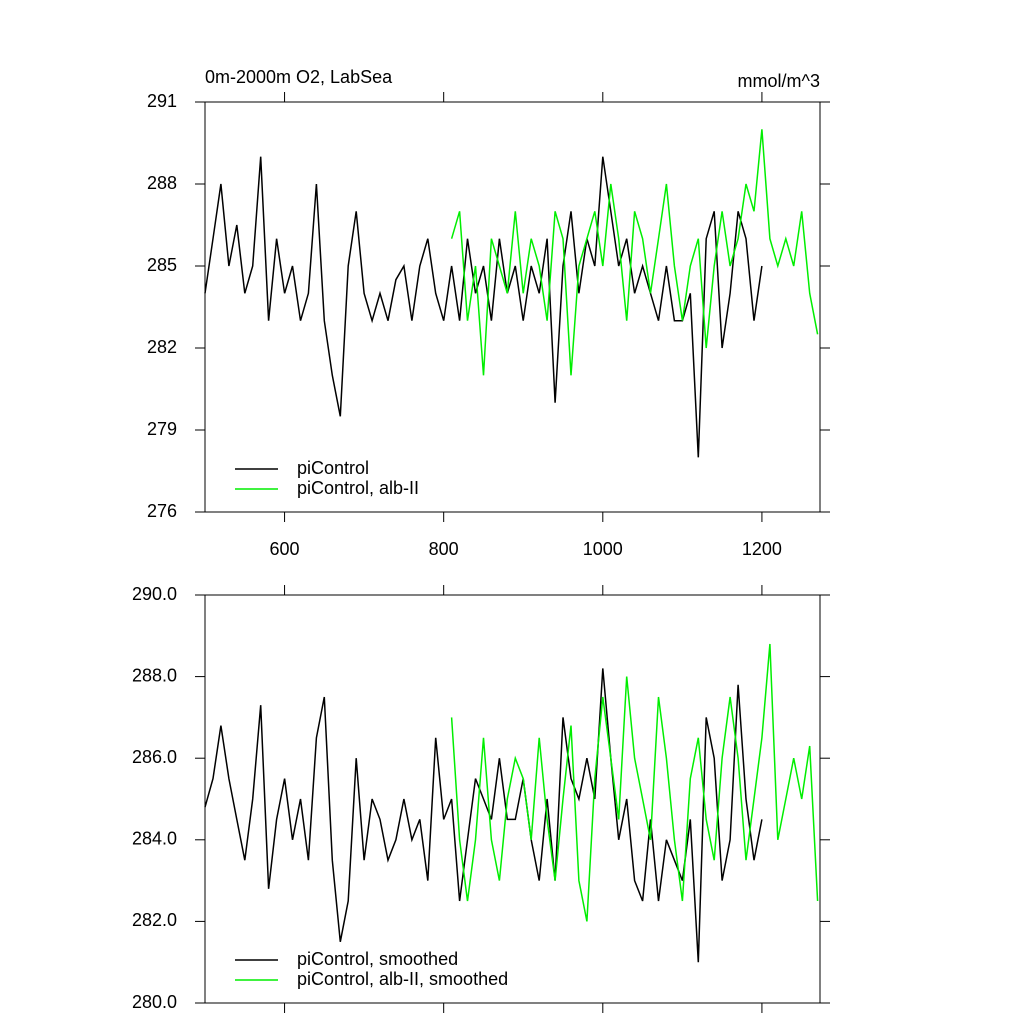 The width and height of the screenshot is (1024, 1029). I want to click on y-tick-label: 284.0, so click(154, 839).